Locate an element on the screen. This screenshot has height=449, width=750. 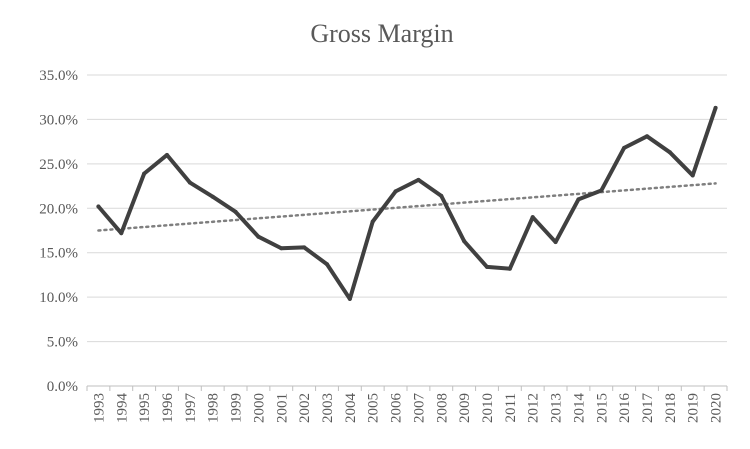
x-tick-label: 2013 is located at coordinates (557, 408).